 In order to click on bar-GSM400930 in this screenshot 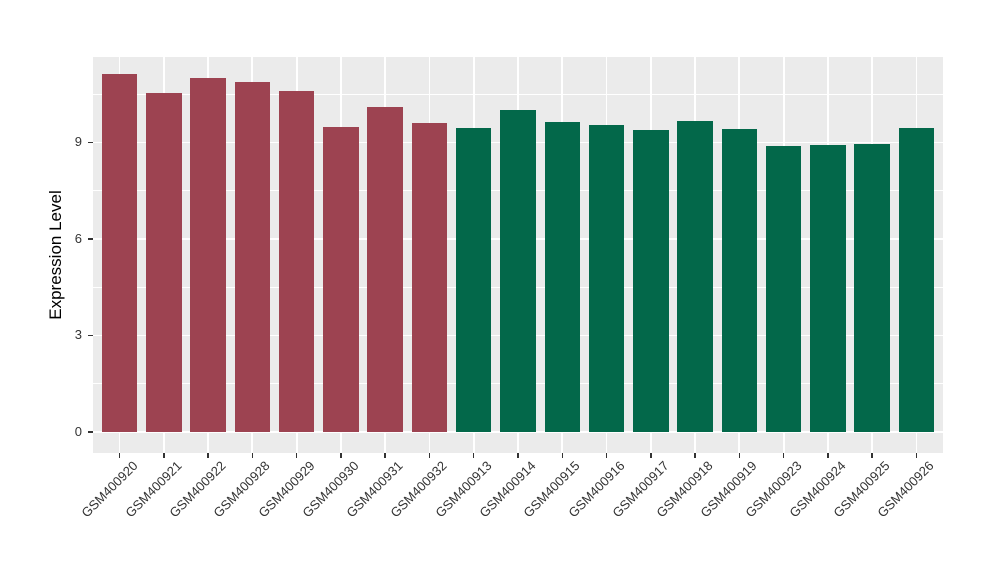, I will do `click(341, 279)`.